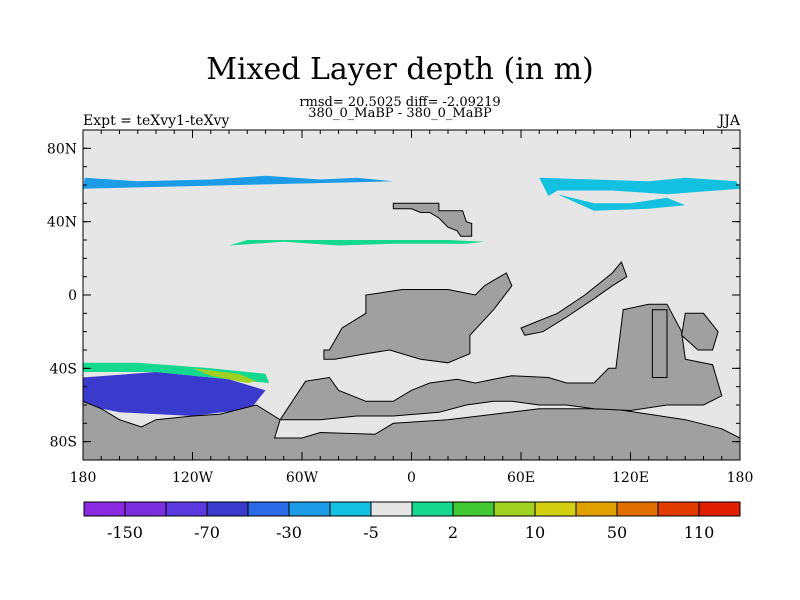 This screenshot has height=600, width=800. Describe the element at coordinates (62, 223) in the screenshot. I see `y-tick-label-1: 40N` at that location.